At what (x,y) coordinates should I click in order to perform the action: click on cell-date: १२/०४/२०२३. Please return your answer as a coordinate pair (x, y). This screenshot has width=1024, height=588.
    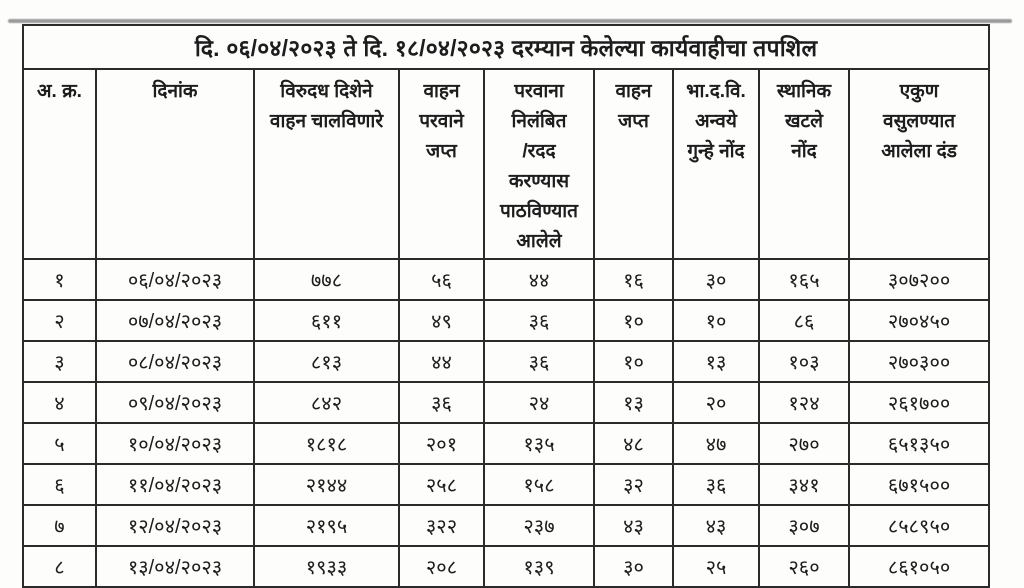
    Looking at the image, I should click on (175, 525).